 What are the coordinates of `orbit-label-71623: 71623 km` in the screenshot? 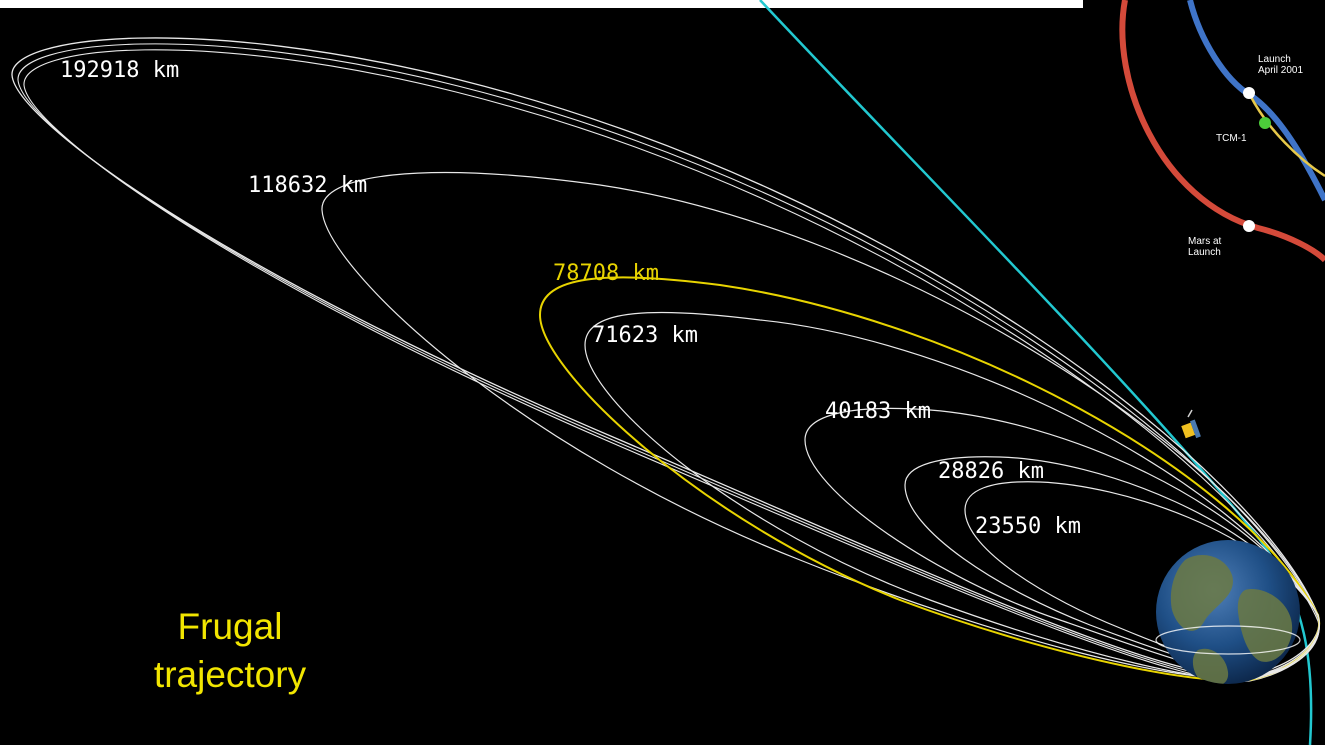 It's located at (645, 335).